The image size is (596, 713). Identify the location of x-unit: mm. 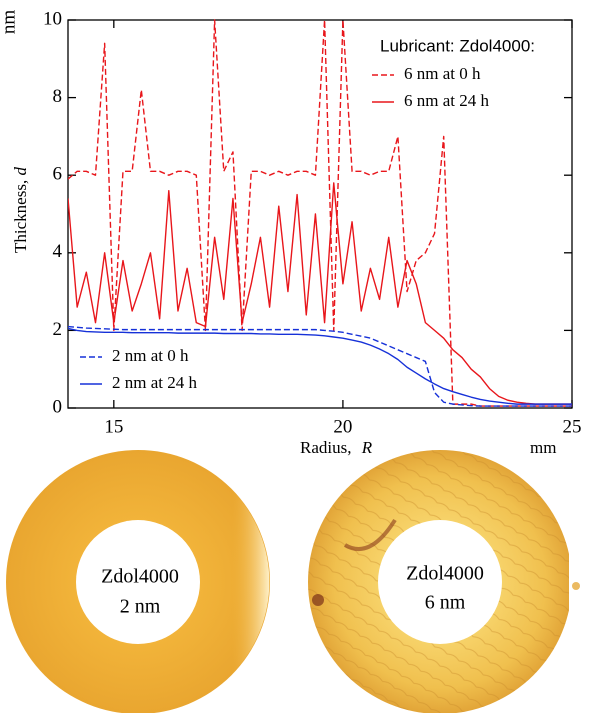
(543, 447).